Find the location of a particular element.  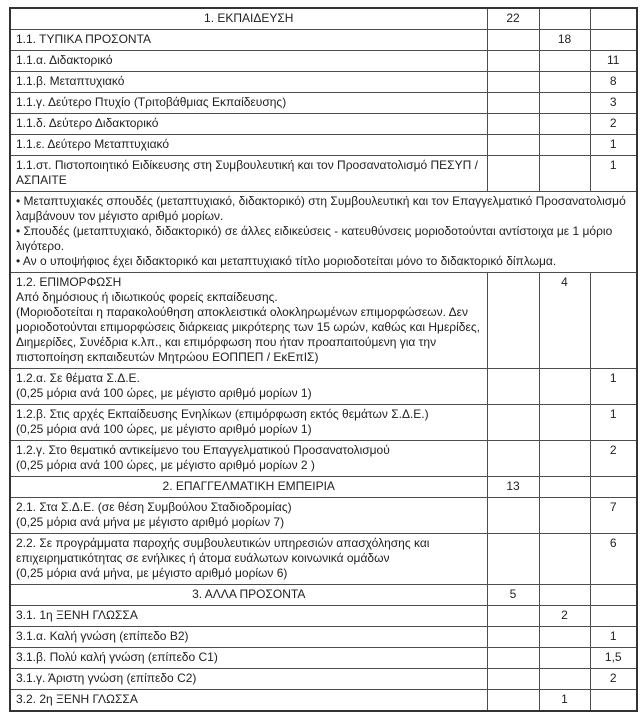

table-row: 3.1.α. Καλή γνώση (επίπεδο Β2) 1 is located at coordinates (323, 637).